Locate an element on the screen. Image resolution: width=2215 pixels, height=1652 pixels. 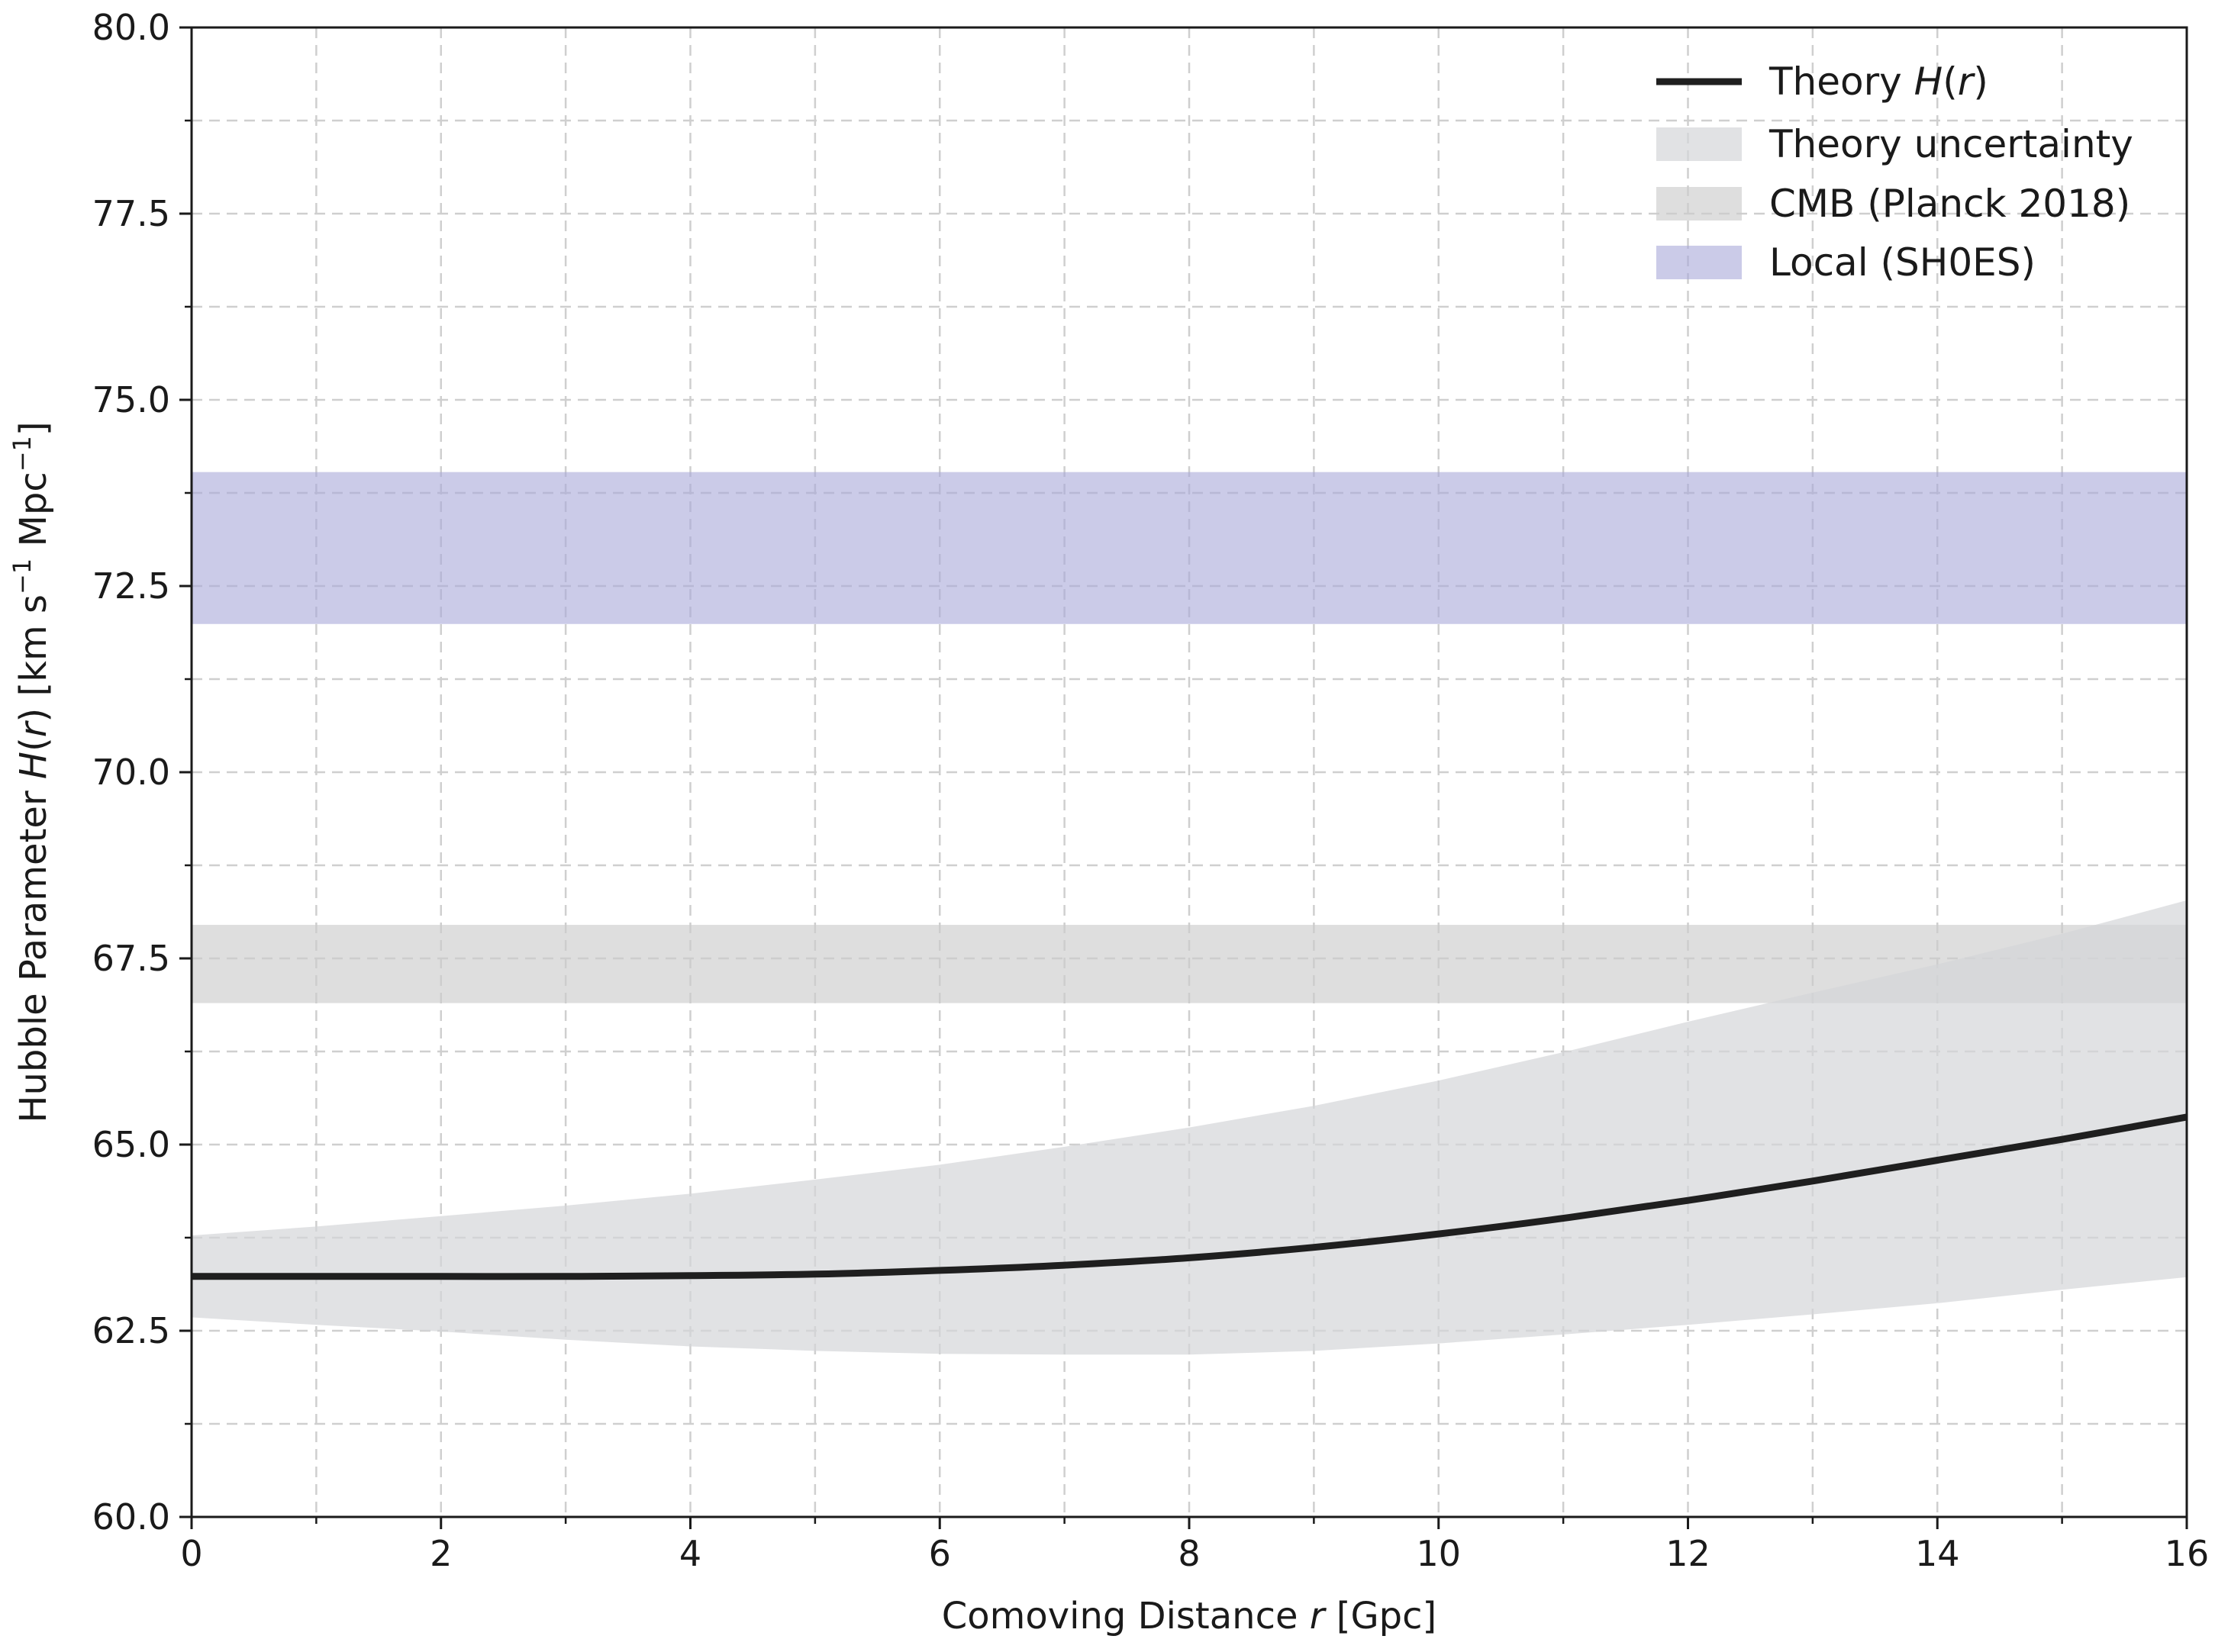
y-tick-label: 70.0 is located at coordinates (131, 772).